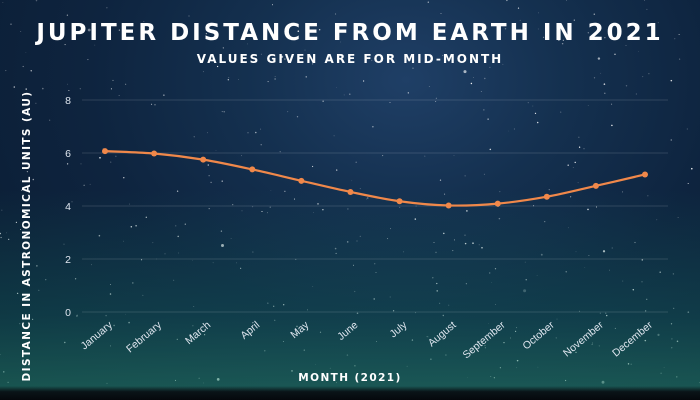 The height and width of the screenshot is (400, 700). I want to click on data-point-june, so click(350, 191).